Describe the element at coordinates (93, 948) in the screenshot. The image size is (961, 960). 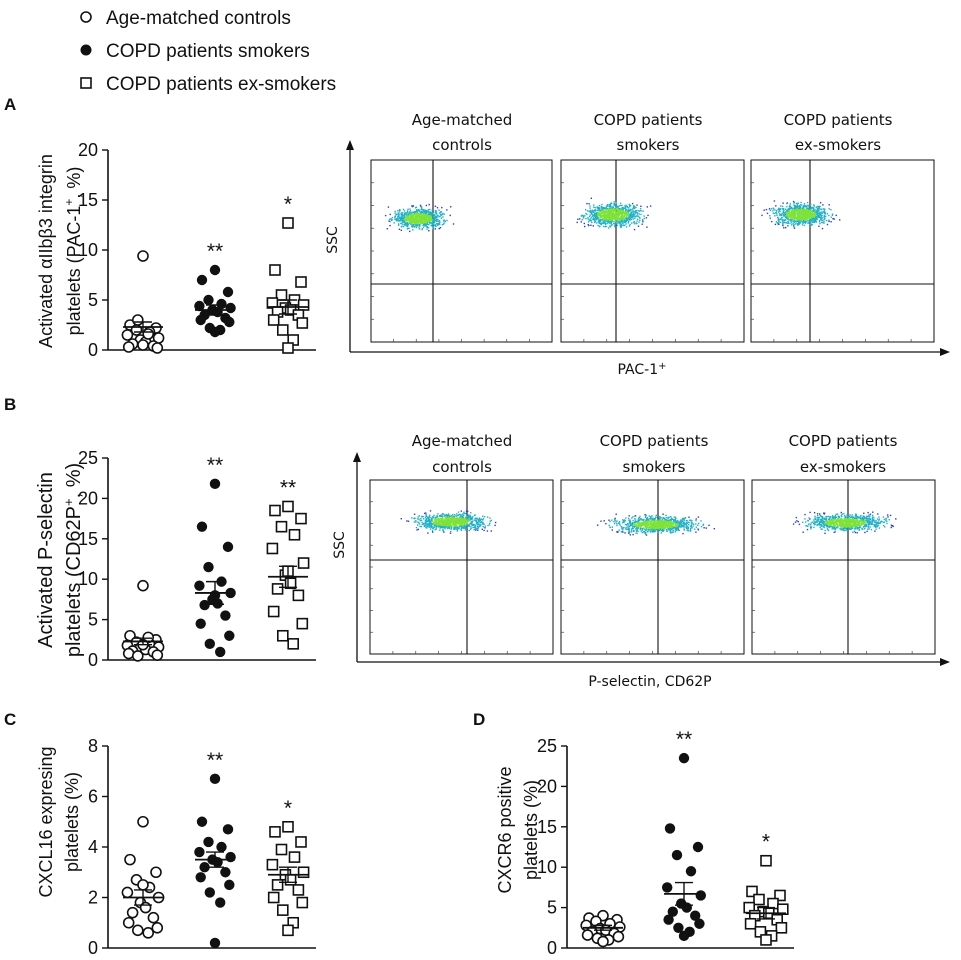
I see `y-tick-label: 0` at that location.